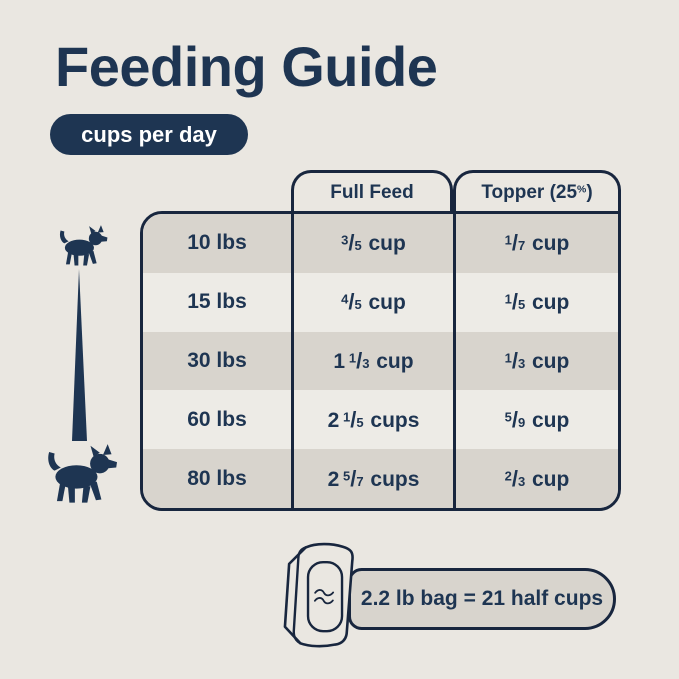  I want to click on topper-cell: 5/9 cup, so click(535, 420).